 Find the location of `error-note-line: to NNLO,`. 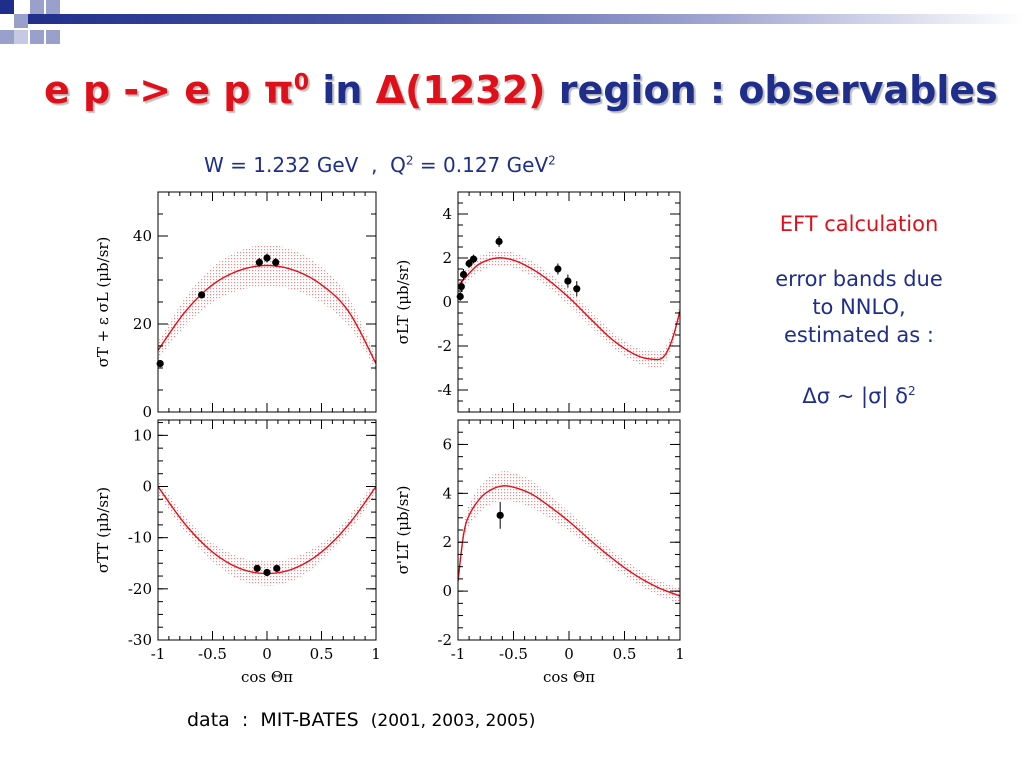

error-note-line: to NNLO, is located at coordinates (859, 307).